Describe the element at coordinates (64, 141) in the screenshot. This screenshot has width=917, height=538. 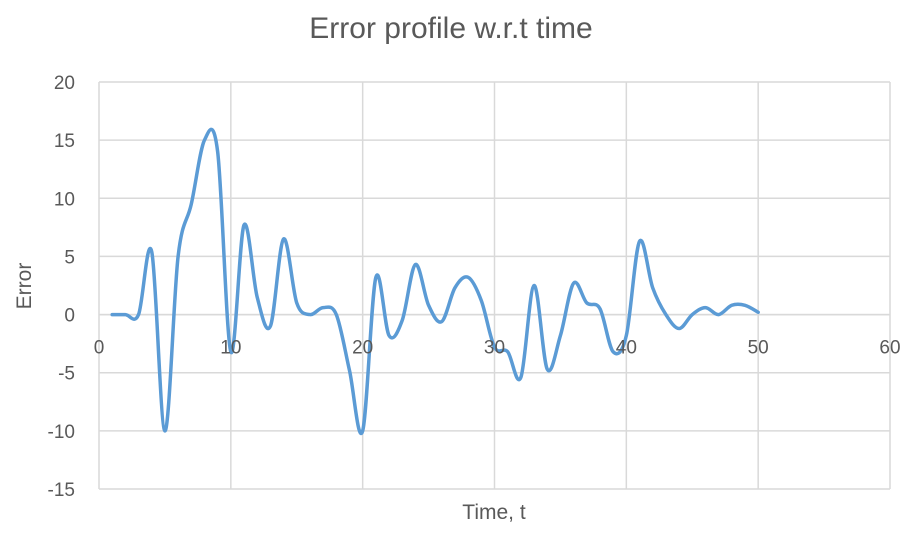
I see `y-tick-label: 15` at that location.